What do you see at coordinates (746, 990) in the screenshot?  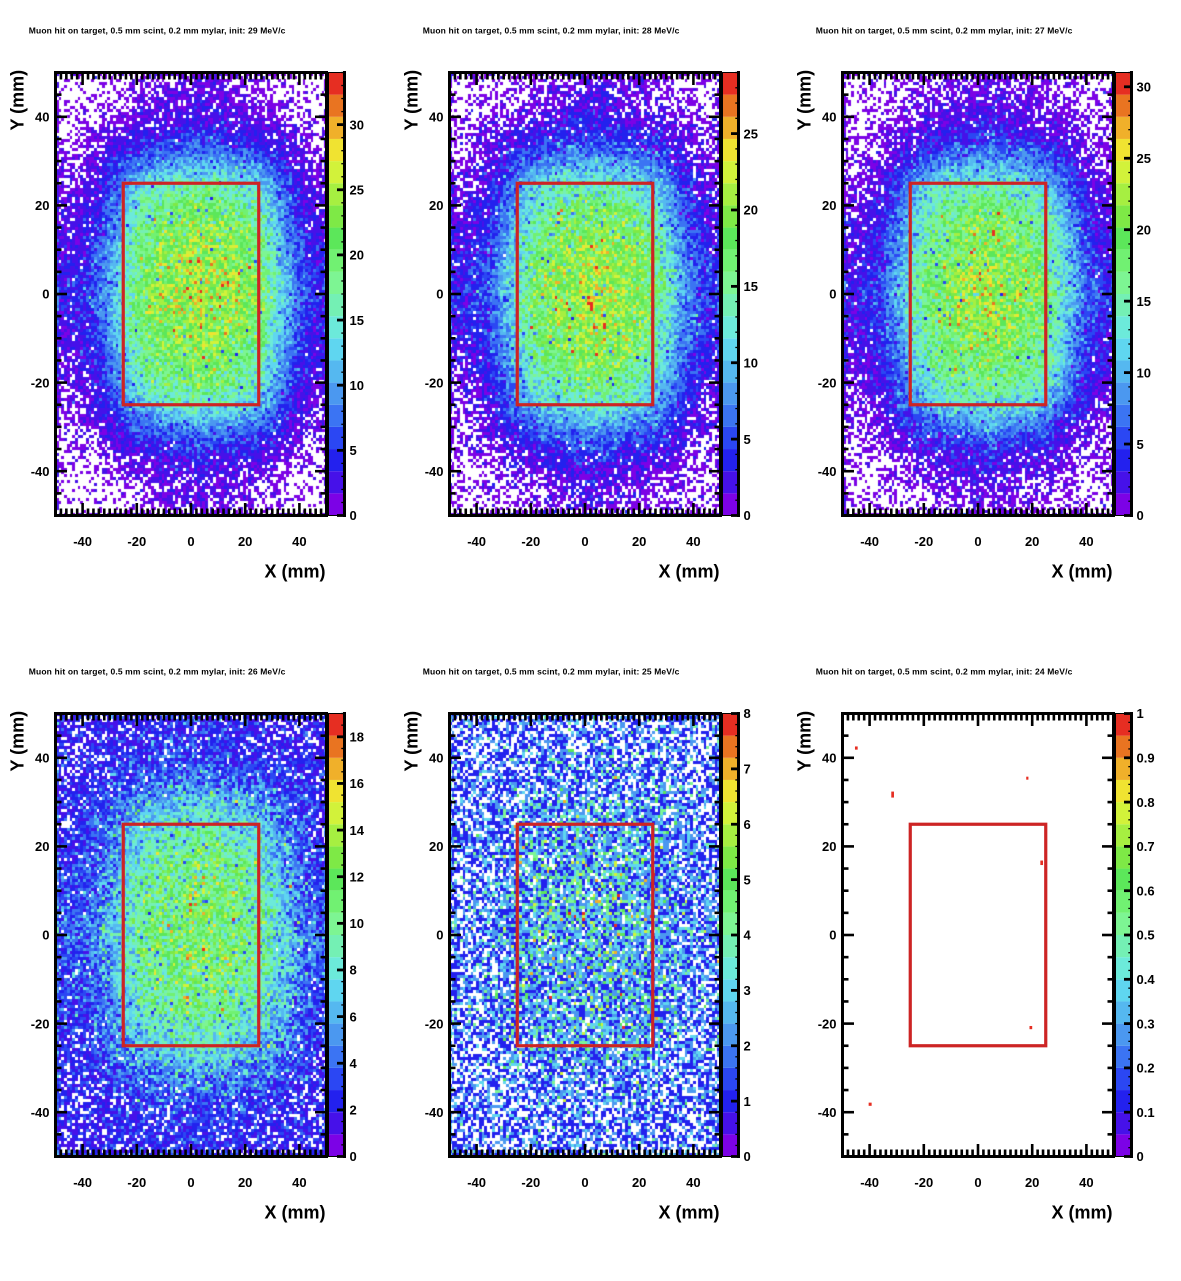 I see `svg-text: 3` at bounding box center [746, 990].